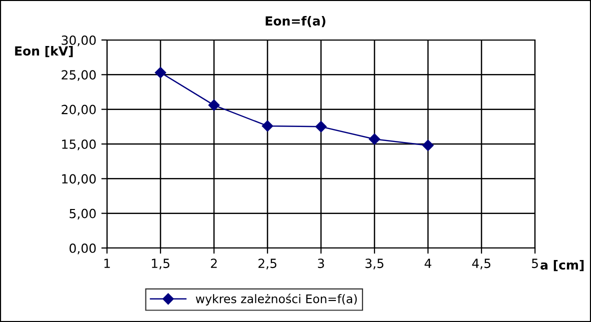 This screenshot has width=591, height=322. I want to click on x-tick-label: 1,5, so click(161, 264).